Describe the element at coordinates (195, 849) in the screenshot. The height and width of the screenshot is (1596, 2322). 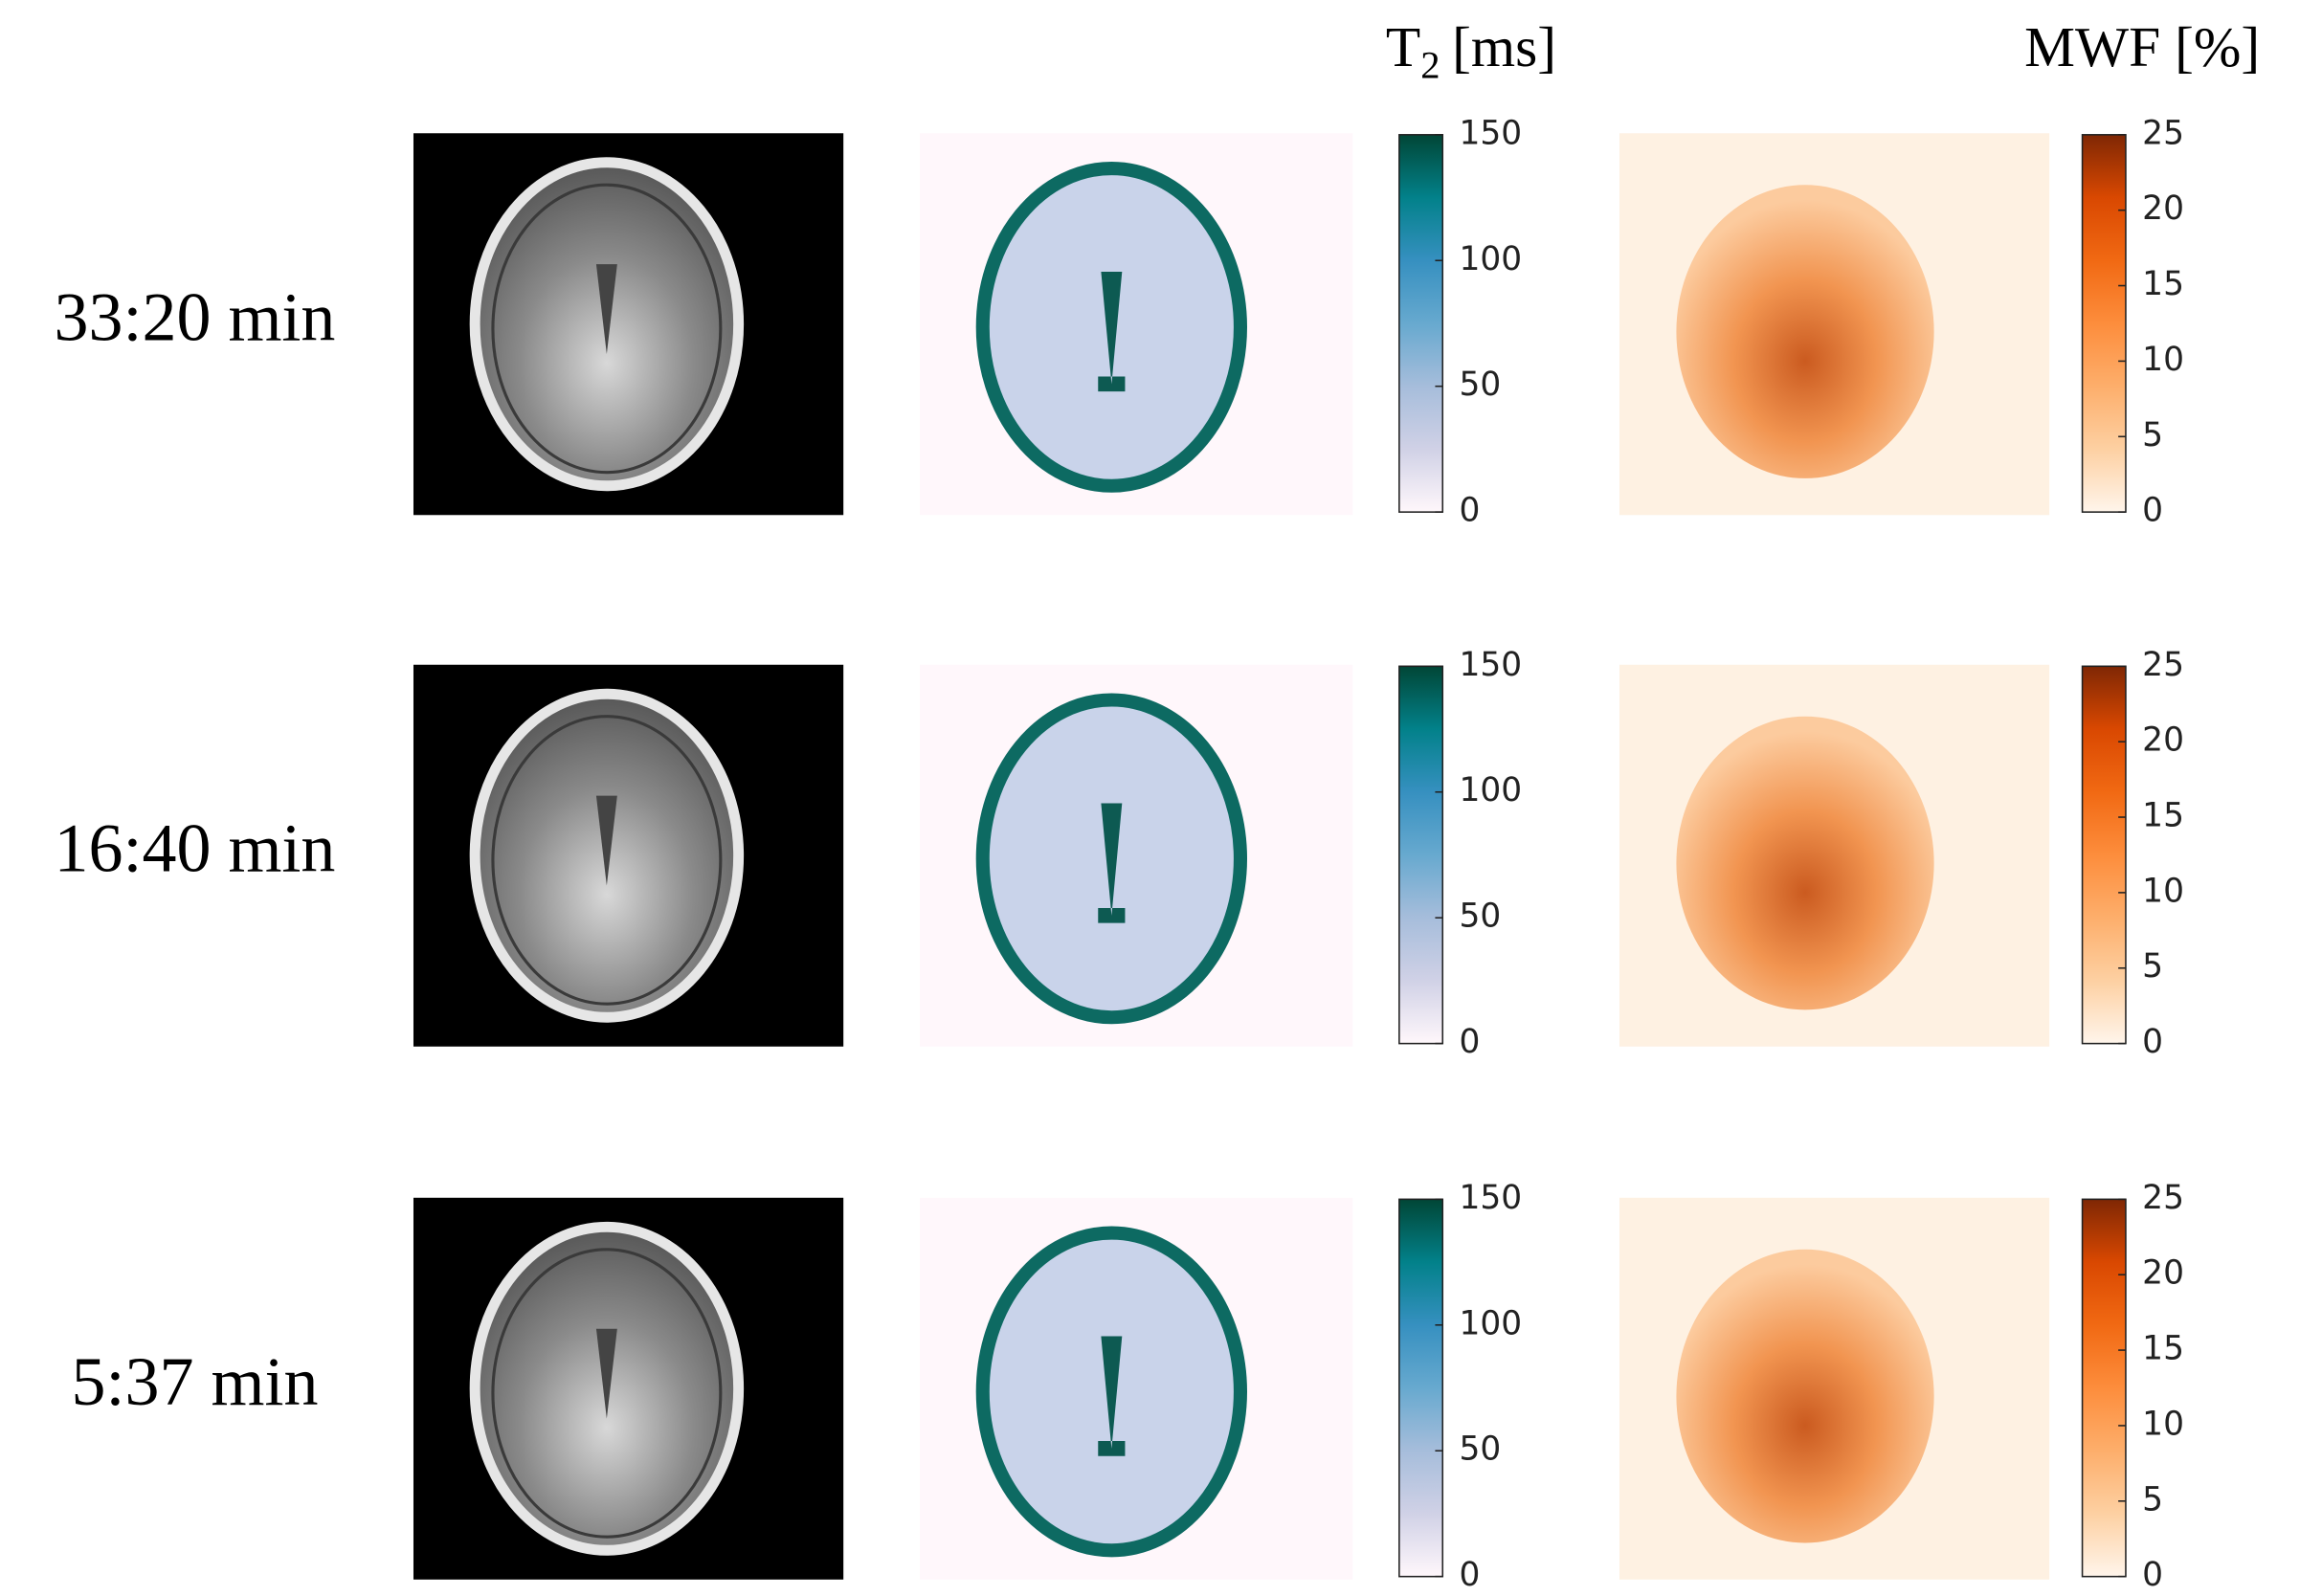
I see `row-label: 16:40 min` at that location.